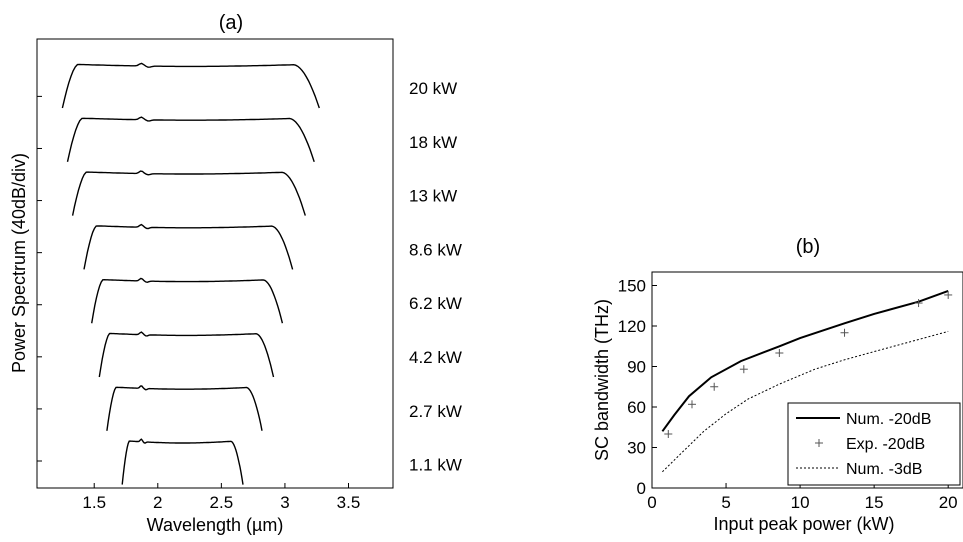 This screenshot has height=542, width=963. I want to click on legend-entry: Exp. -20dB, so click(870, 444).